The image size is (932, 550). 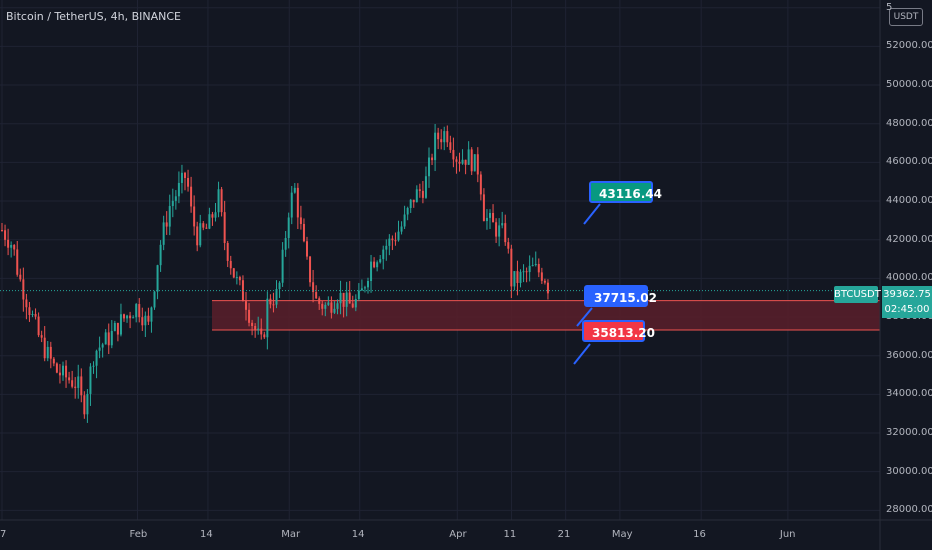 I want to click on price-axis-label: 50000.00, so click(x=909, y=85).